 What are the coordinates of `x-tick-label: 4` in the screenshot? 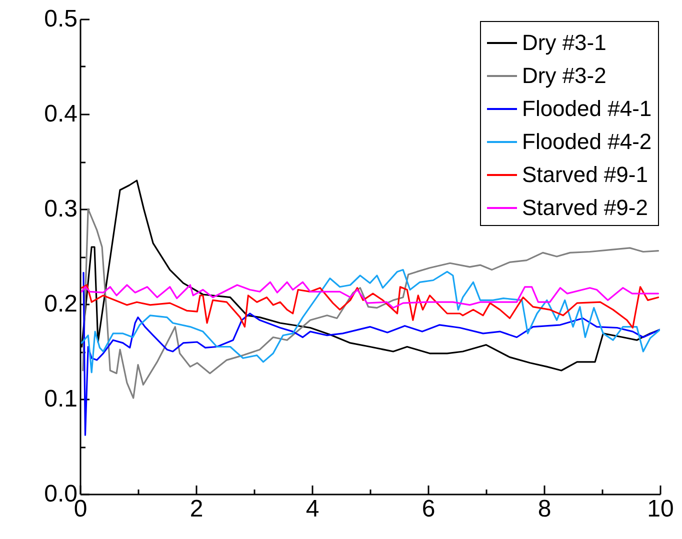 It's located at (313, 509).